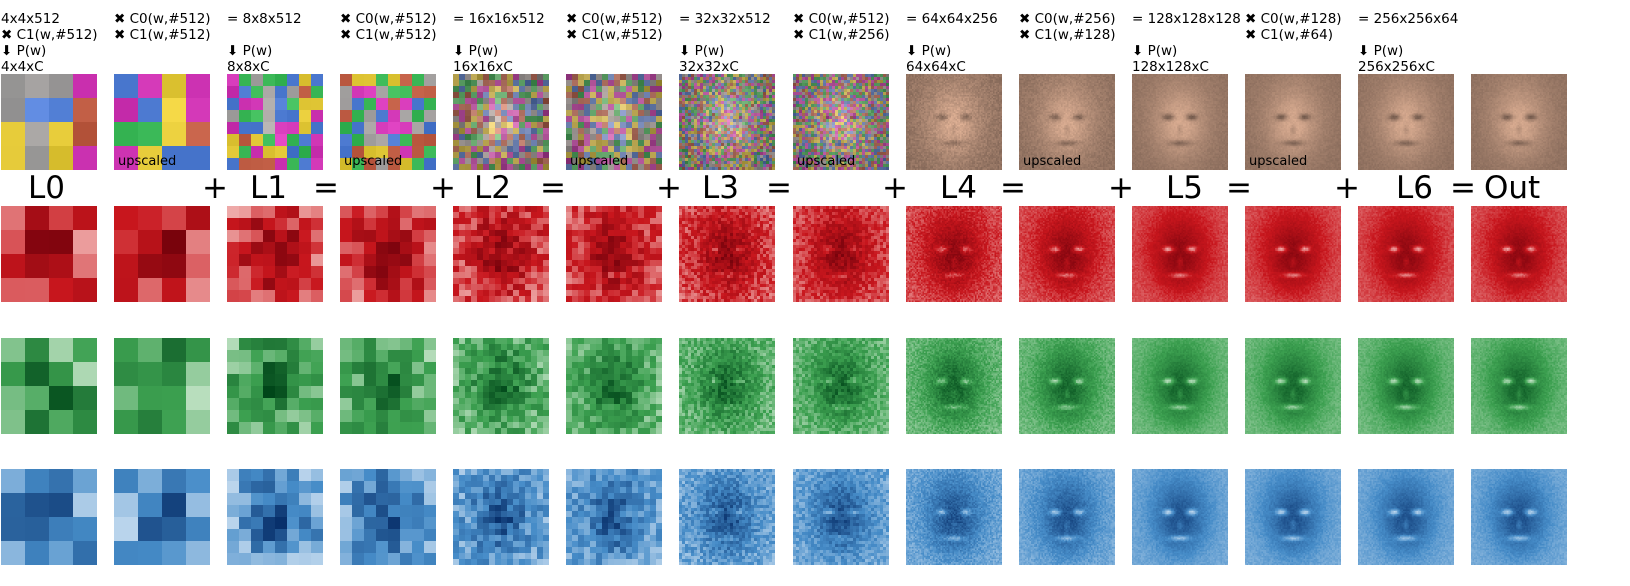  Describe the element at coordinates (1408, 67) in the screenshot. I see `header-line: 256x256xC` at that location.